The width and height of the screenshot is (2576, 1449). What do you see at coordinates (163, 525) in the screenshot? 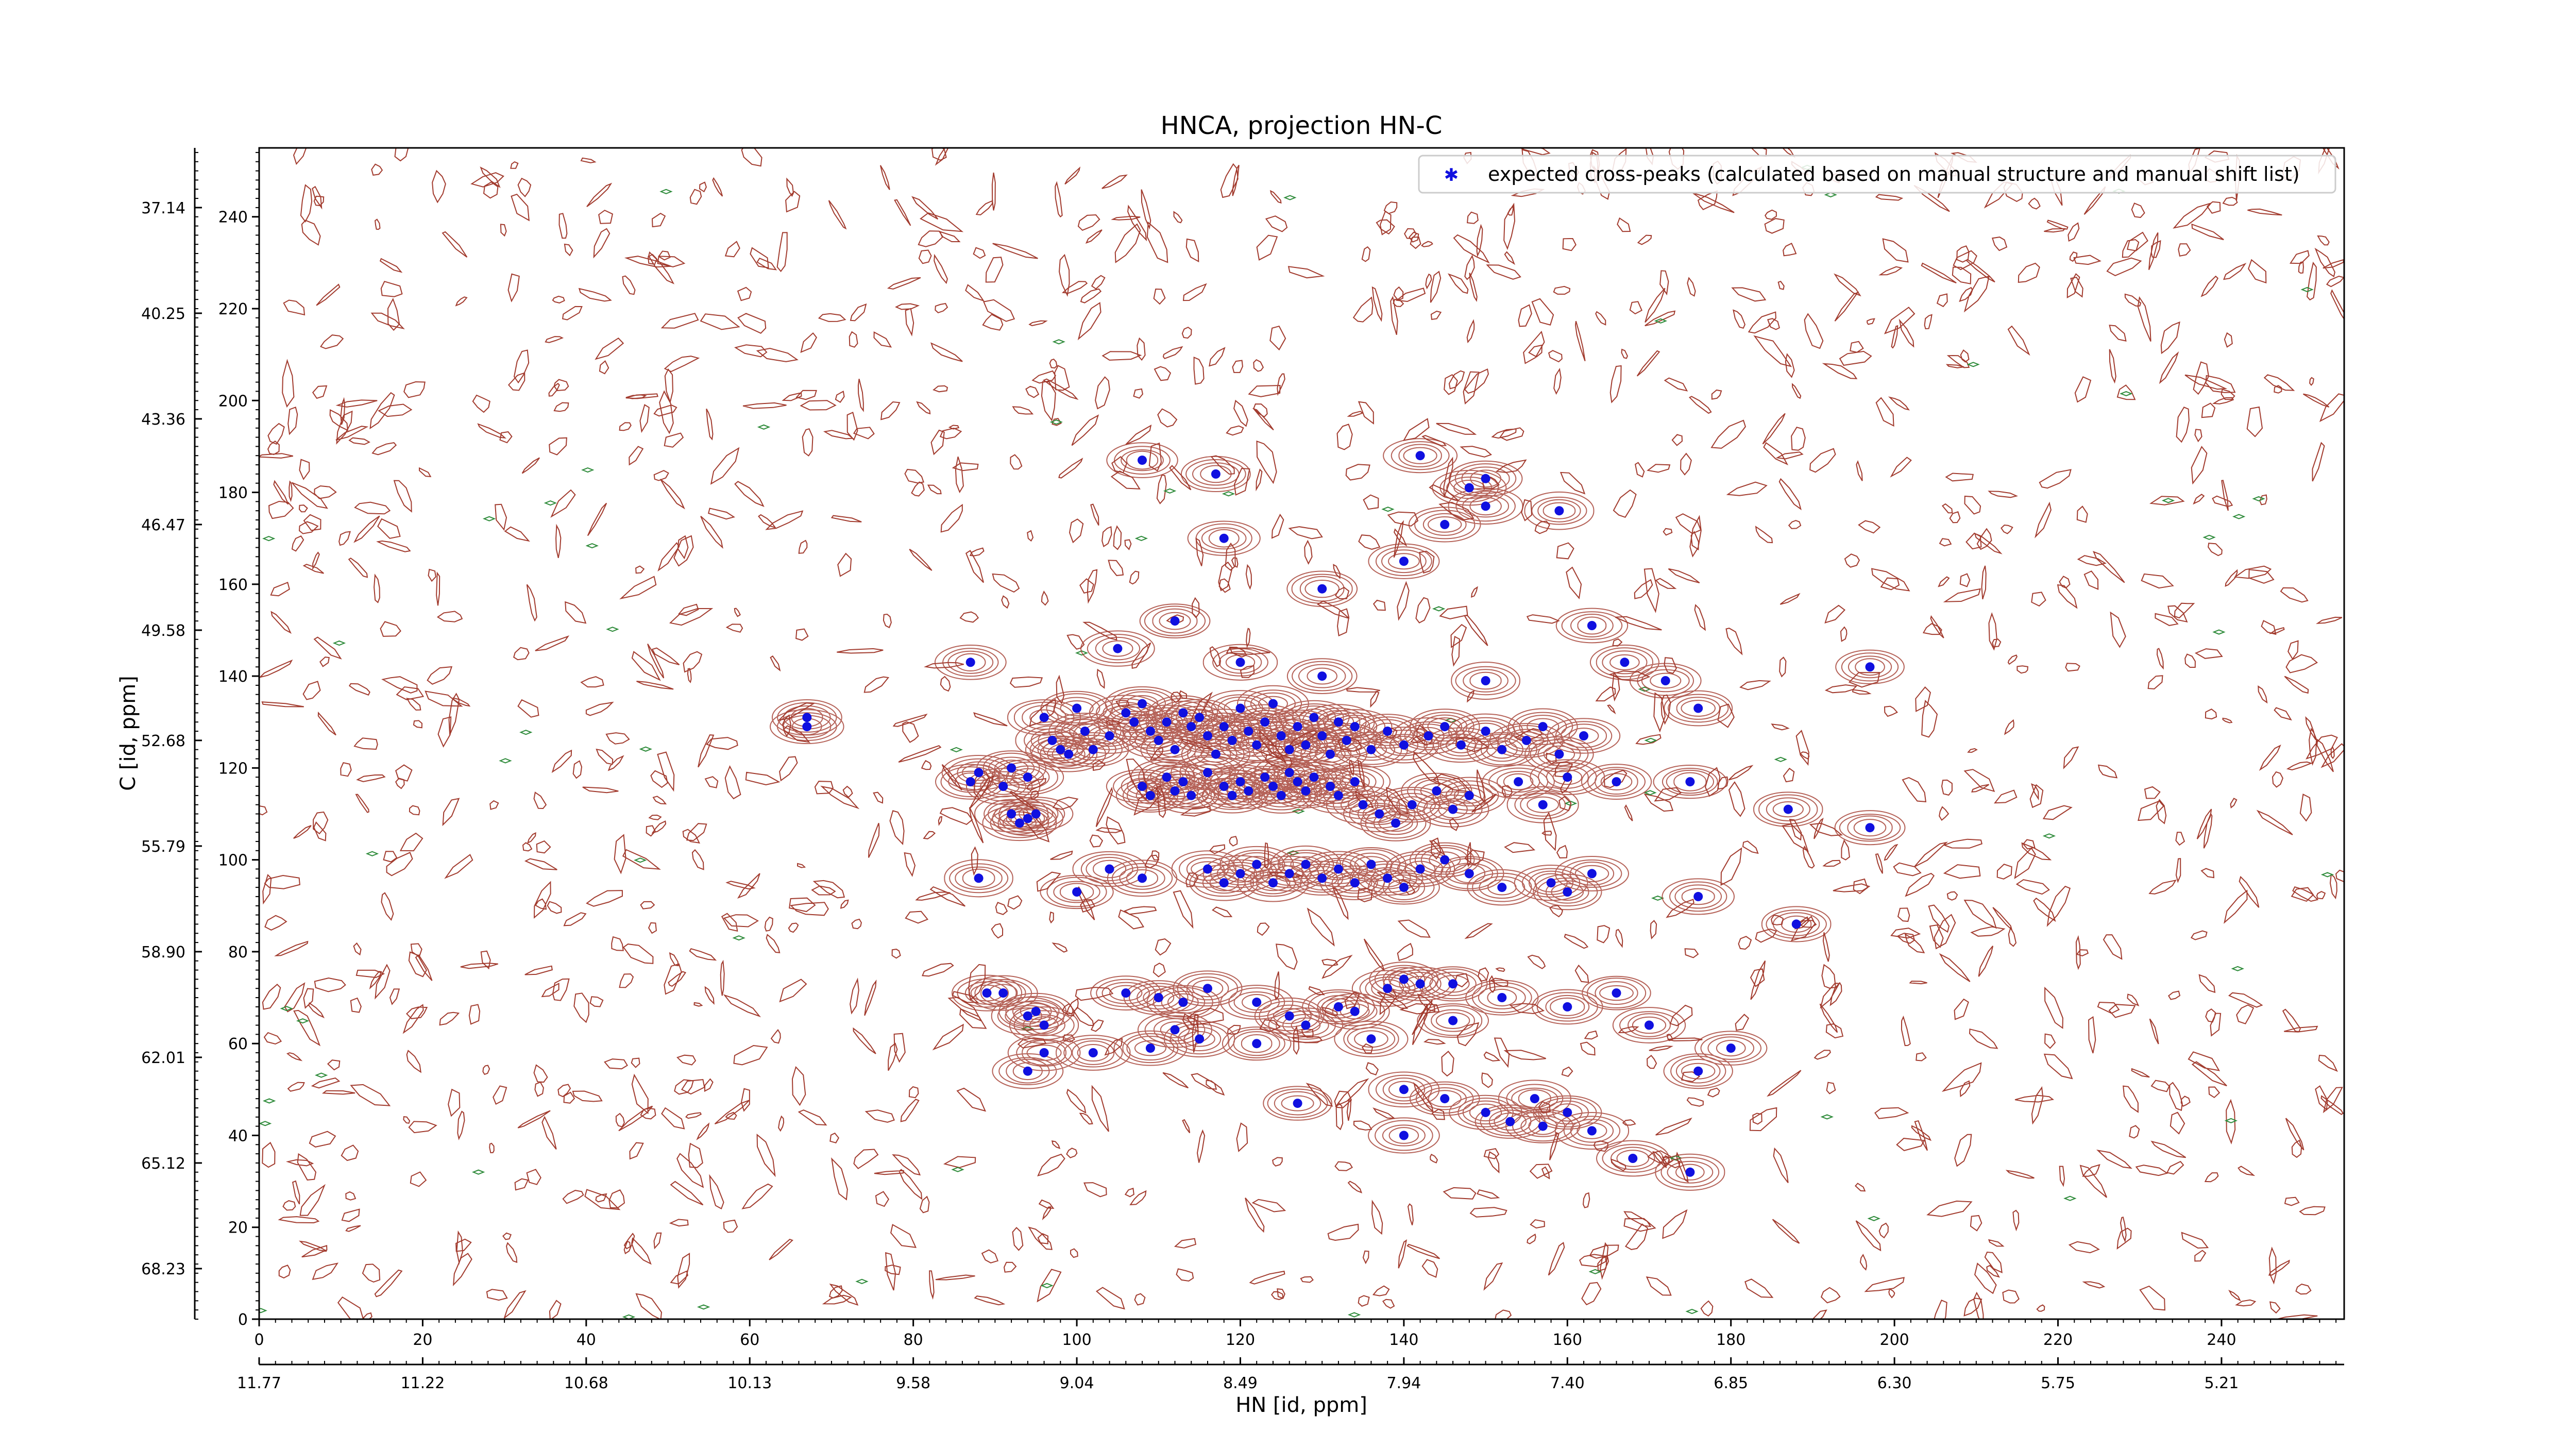
I see `y-ppm-tick-label: 46.47` at bounding box center [163, 525].